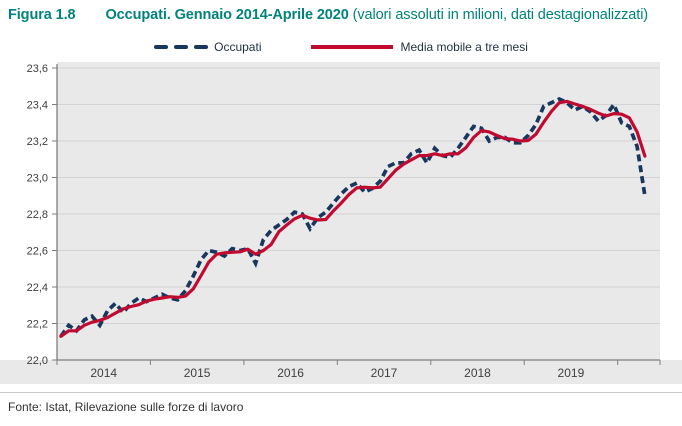 The width and height of the screenshot is (682, 426). Describe the element at coordinates (37, 179) in the screenshot. I see `y-tick-label: 23,0` at that location.